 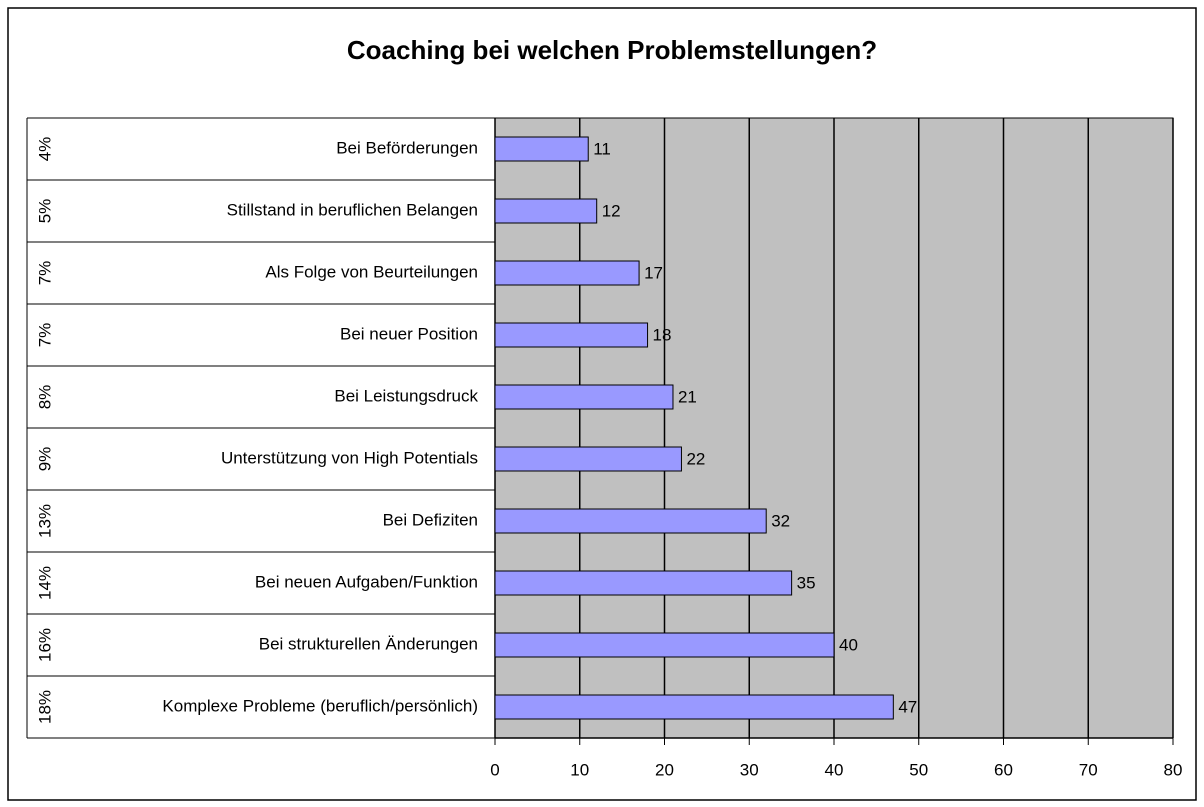 What do you see at coordinates (494, 769) in the screenshot?
I see `x-tick-label: 0` at bounding box center [494, 769].